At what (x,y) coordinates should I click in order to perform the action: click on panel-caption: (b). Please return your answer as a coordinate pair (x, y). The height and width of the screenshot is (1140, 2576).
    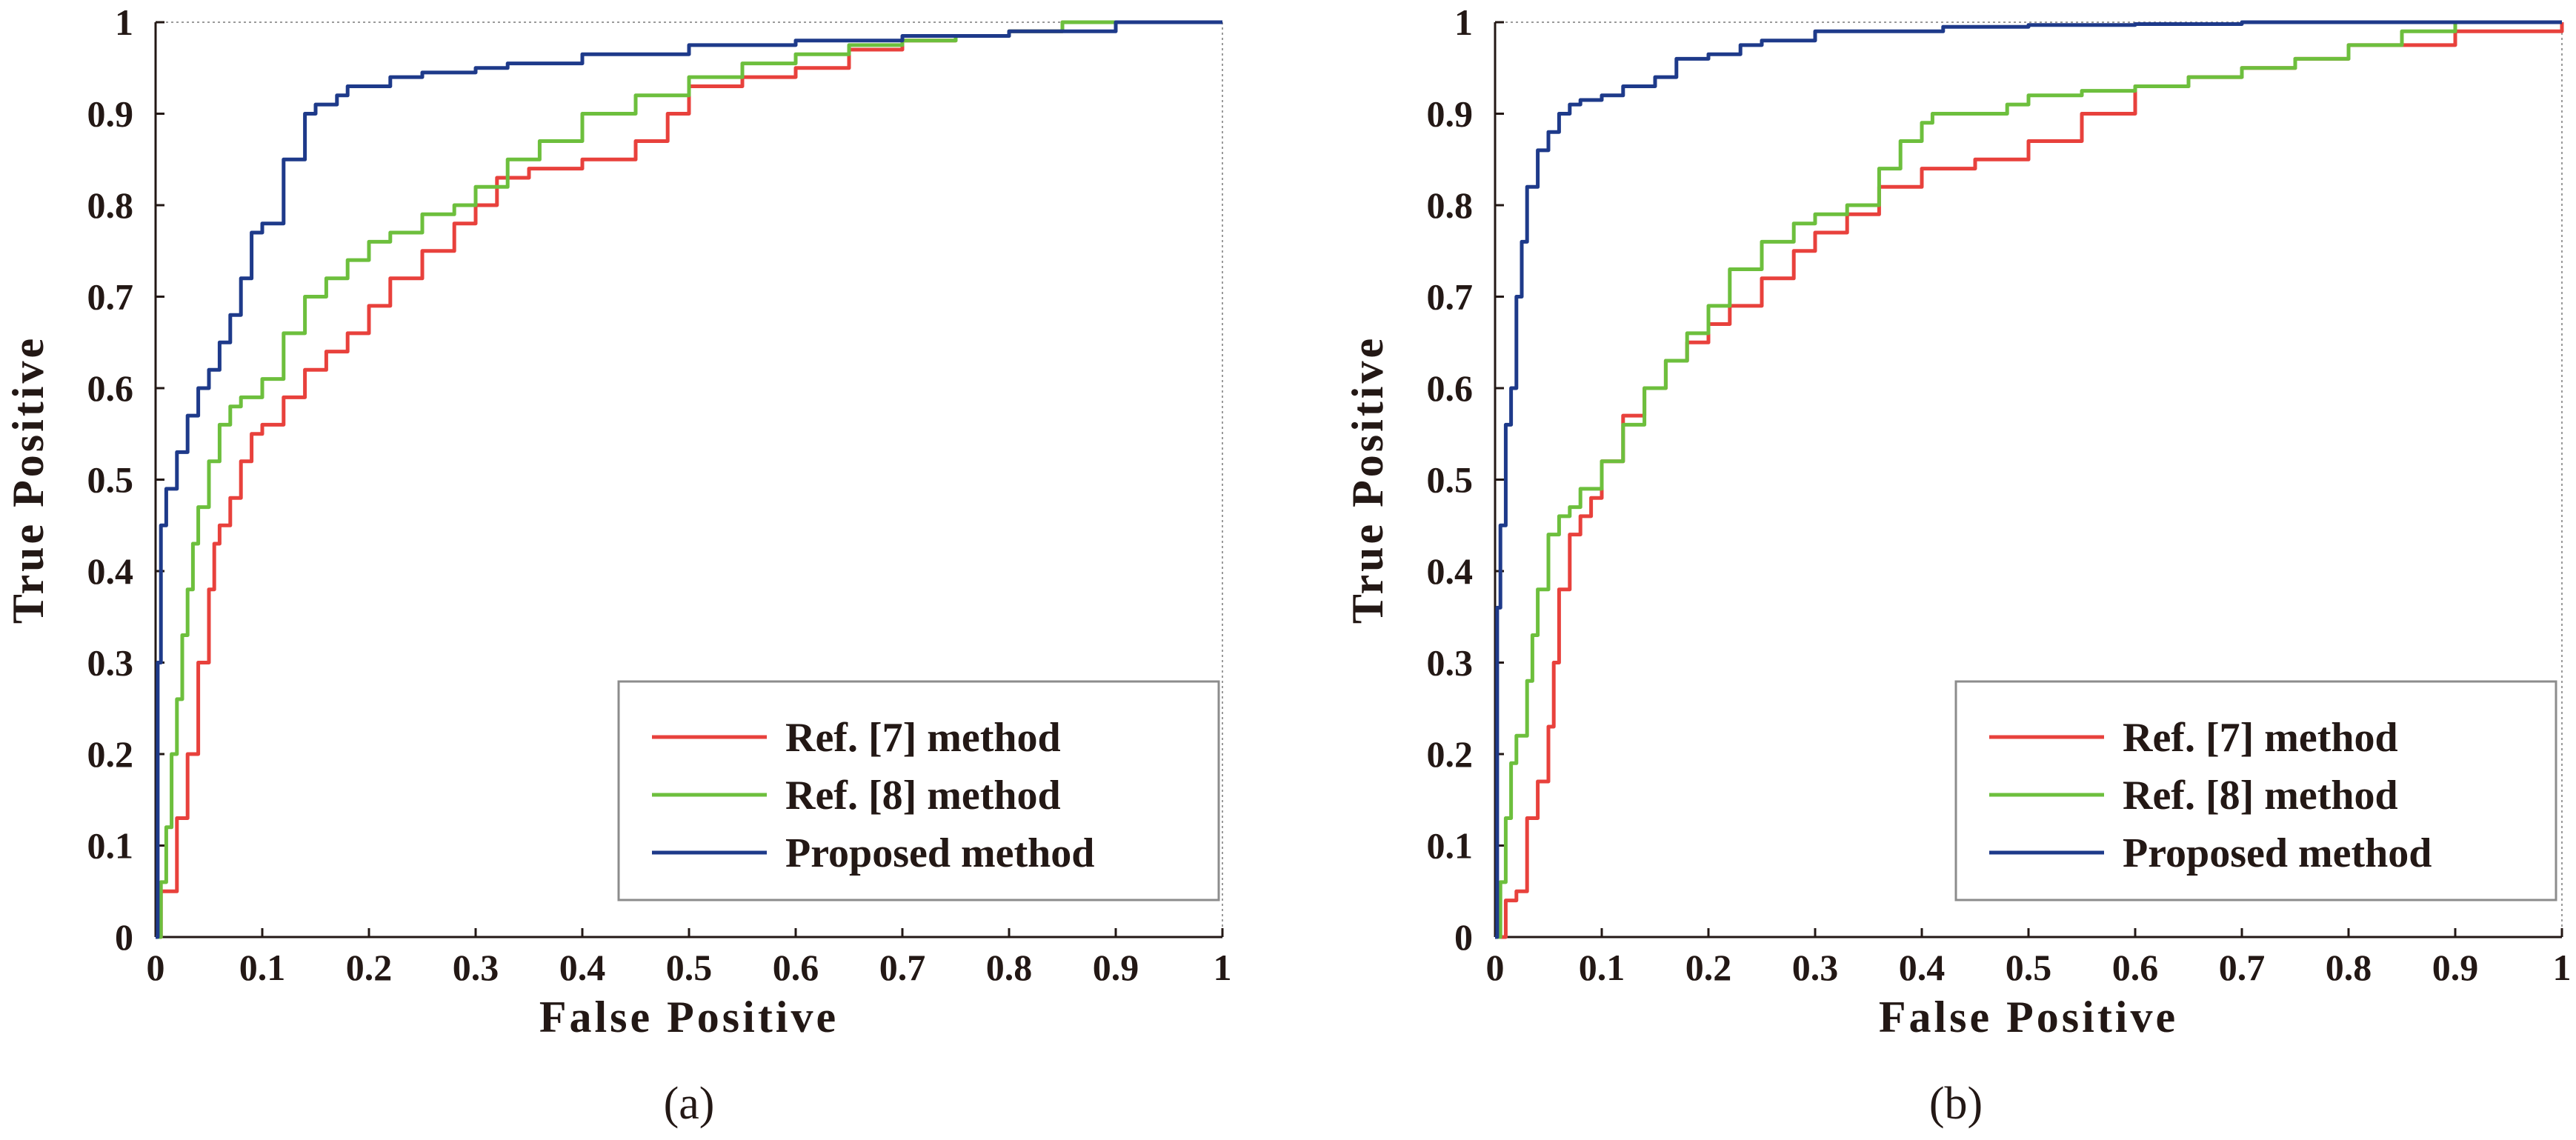
    Looking at the image, I should click on (1956, 1104).